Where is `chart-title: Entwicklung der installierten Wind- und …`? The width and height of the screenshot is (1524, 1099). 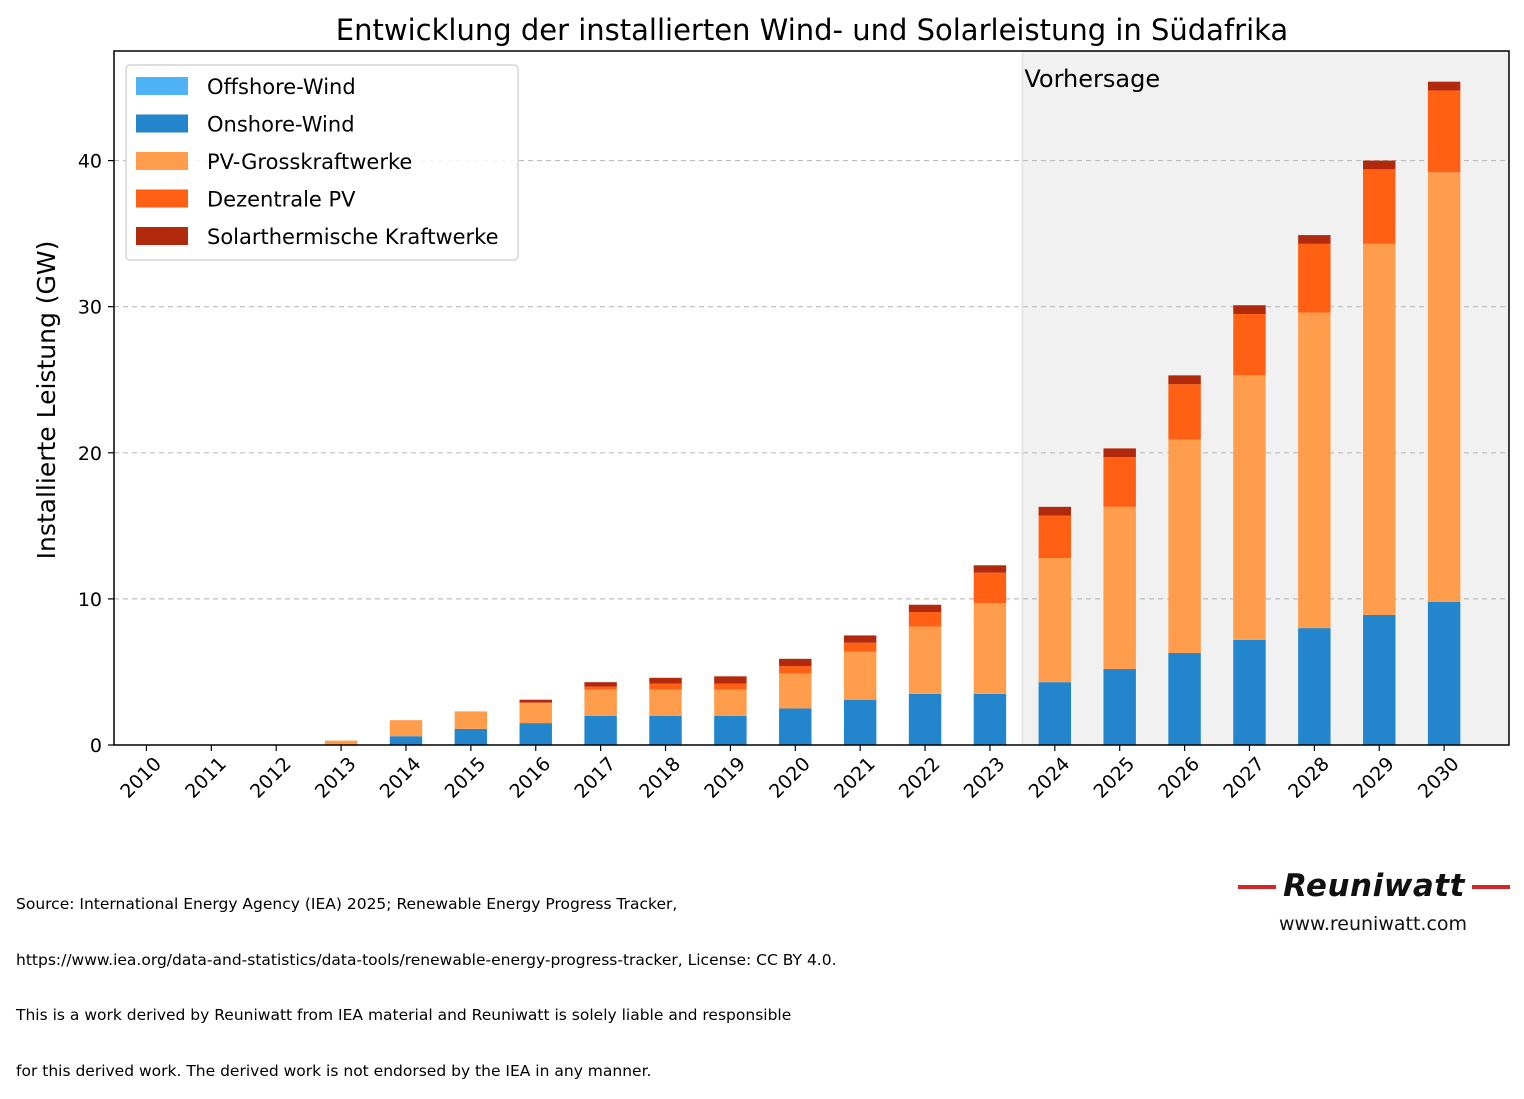
chart-title: Entwicklung der installierten Wind- und … is located at coordinates (812, 30).